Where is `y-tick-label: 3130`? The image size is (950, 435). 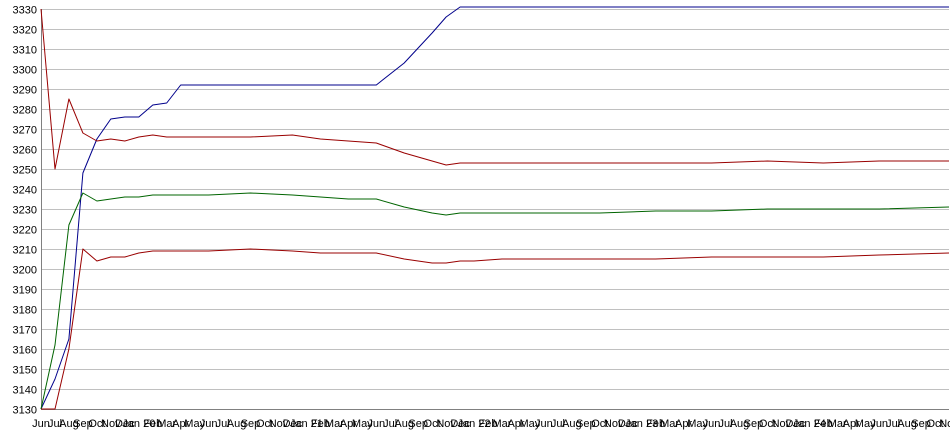
y-tick-label: 3130 is located at coordinates (25, 411).